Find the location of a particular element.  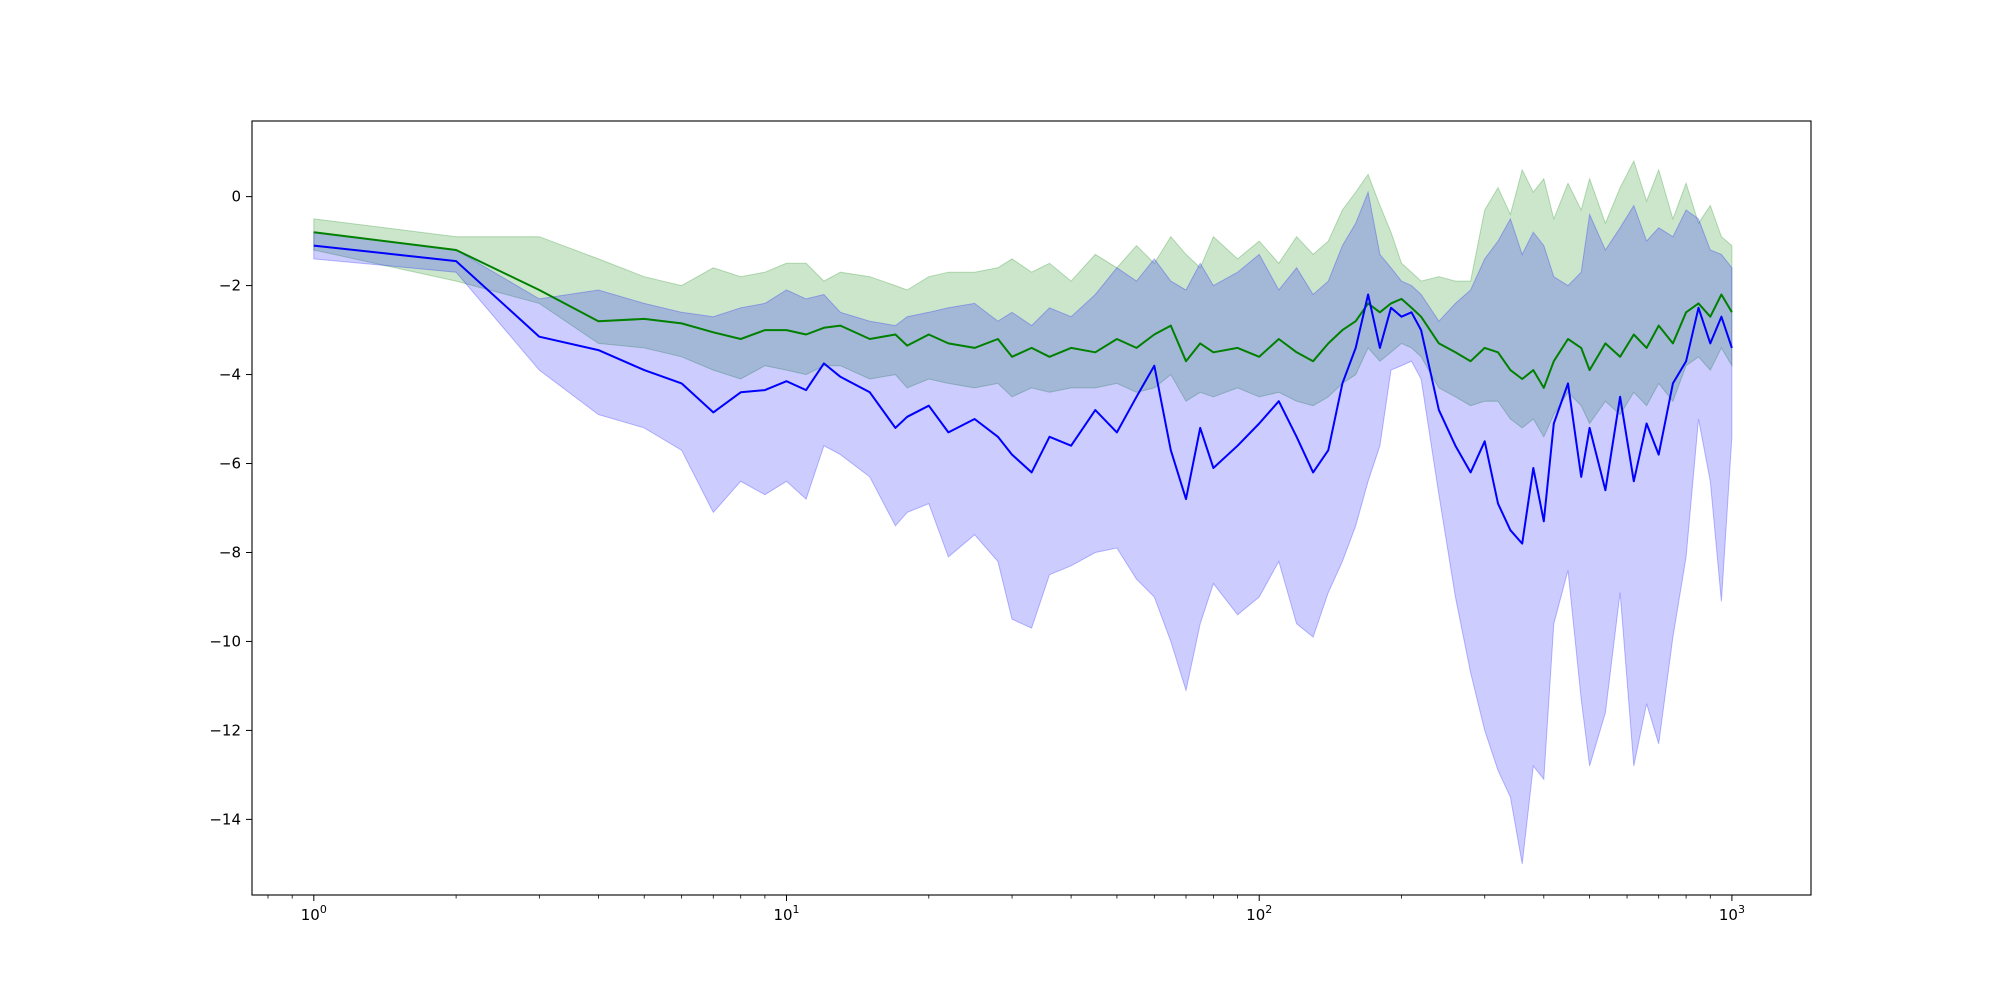

y-tick-label: −8 is located at coordinates (230, 552).